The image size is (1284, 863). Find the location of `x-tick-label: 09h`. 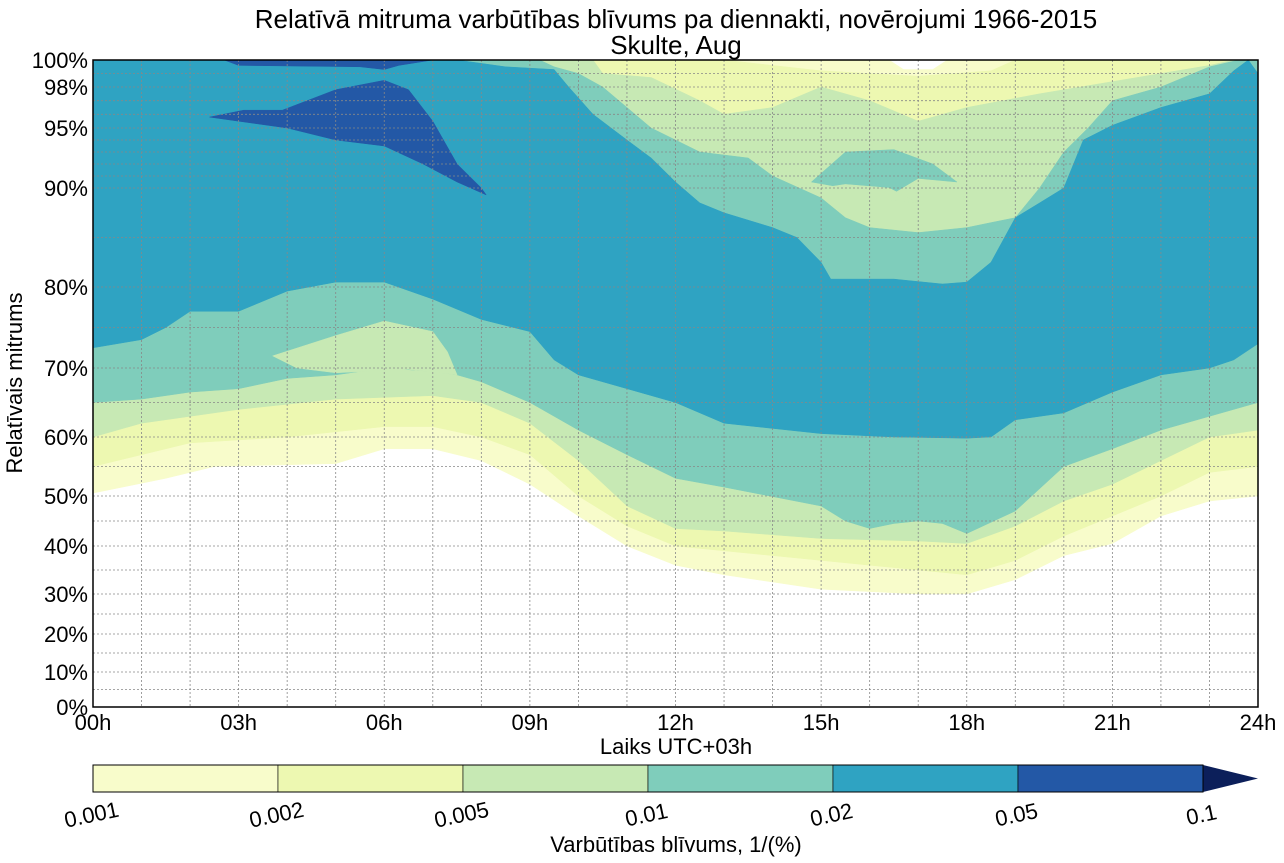

x-tick-label: 09h is located at coordinates (530, 722).